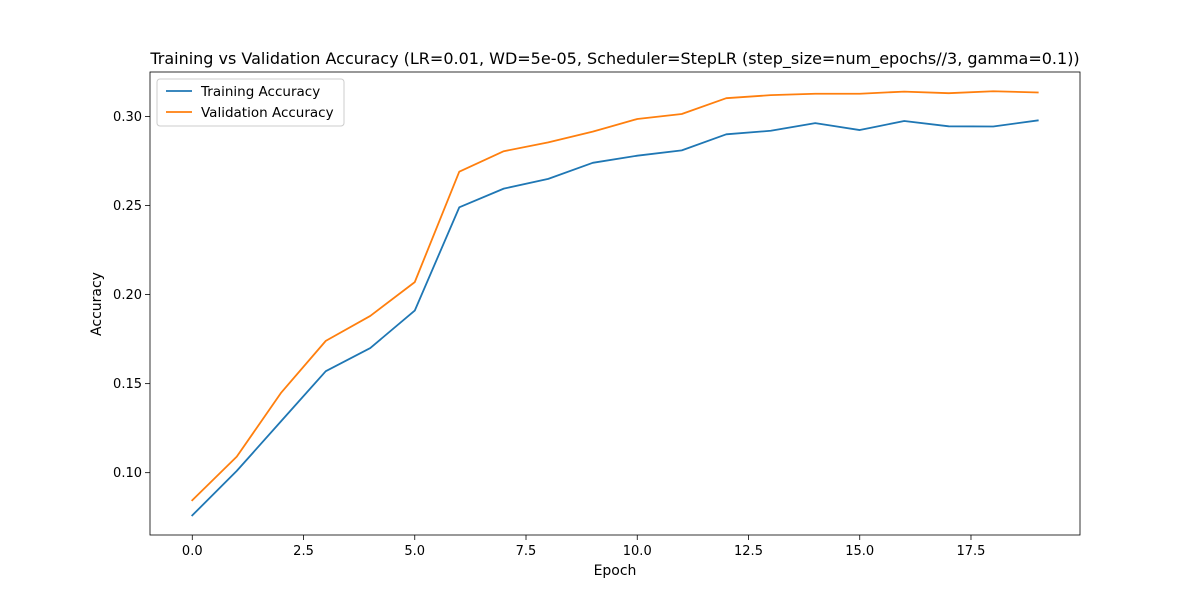  Describe the element at coordinates (267, 113) in the screenshot. I see `legend-entry-label: Validation Accuracy` at that location.